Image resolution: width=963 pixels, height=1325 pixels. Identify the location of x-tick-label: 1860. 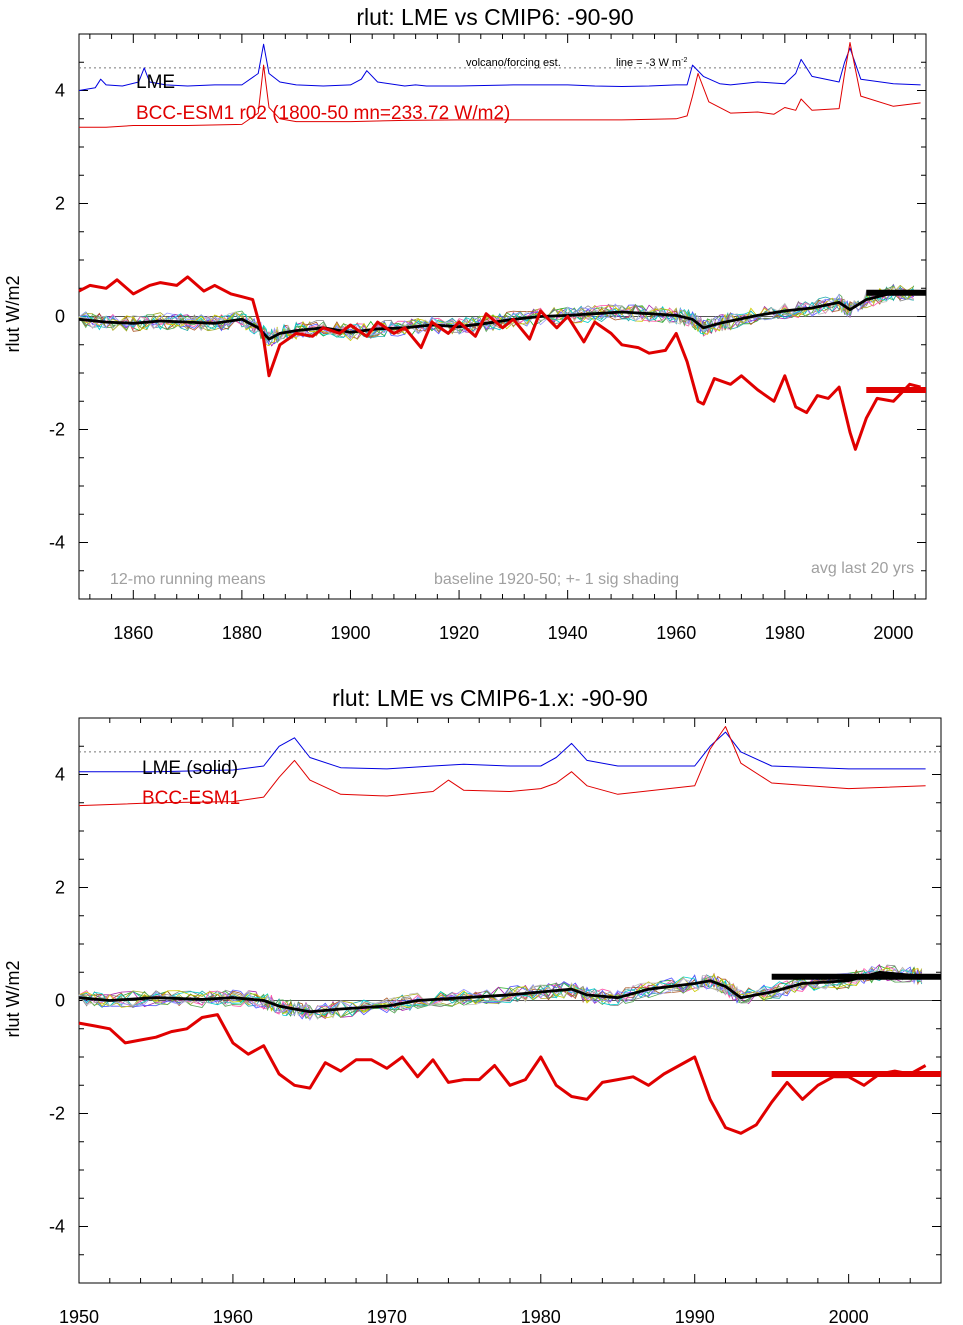
(133, 633).